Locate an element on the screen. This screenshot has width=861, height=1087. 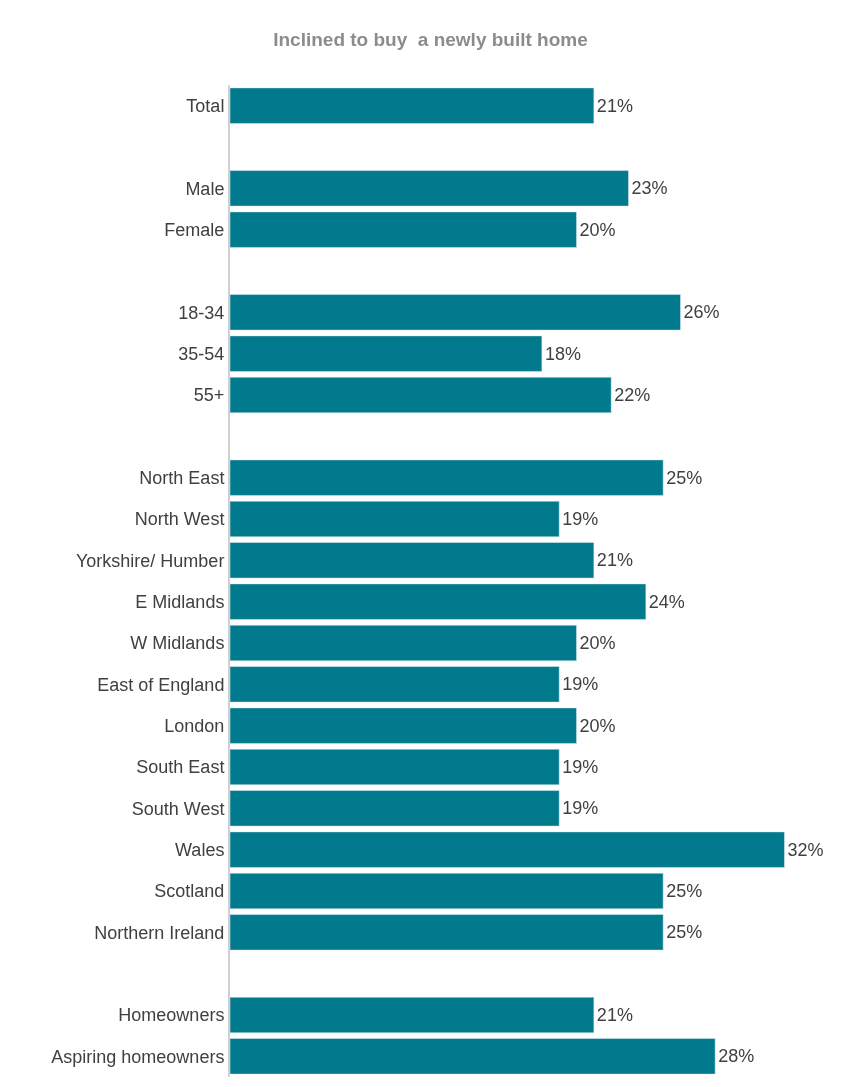
y-tick-label: Total is located at coordinates (205, 105).